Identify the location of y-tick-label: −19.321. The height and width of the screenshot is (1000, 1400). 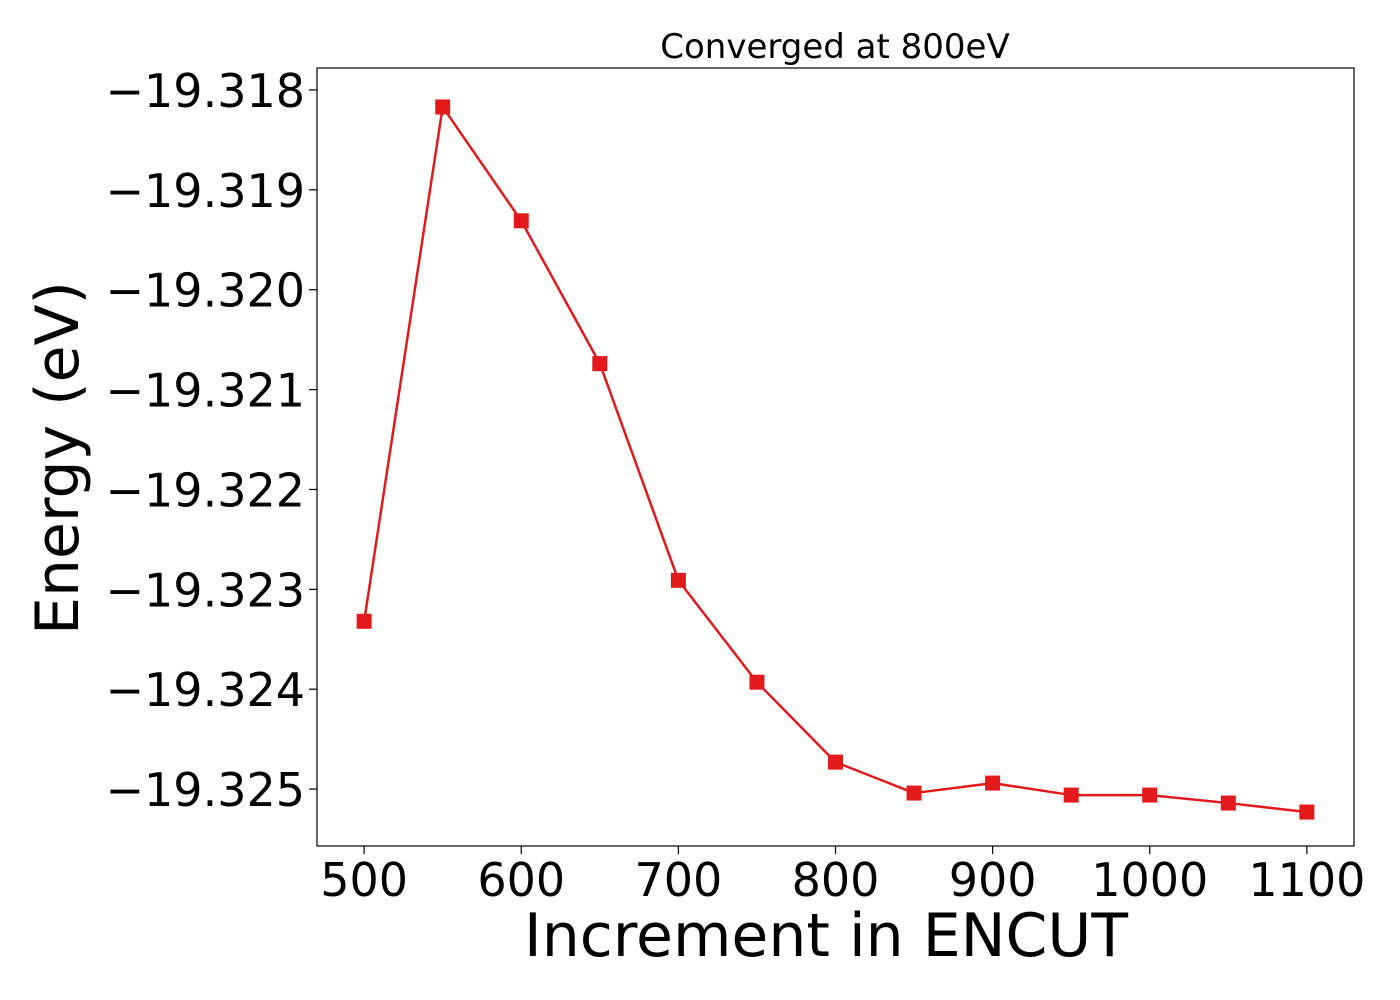
(206, 391).